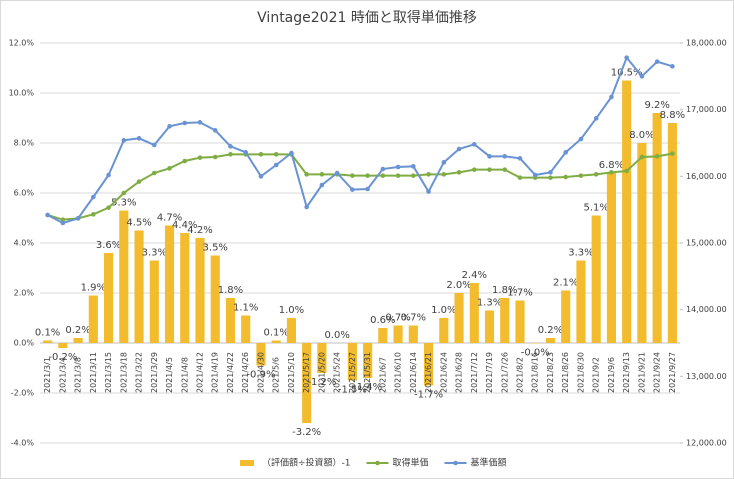 The image size is (734, 479). Describe the element at coordinates (62, 375) in the screenshot. I see `x-tick-label: 2021/3/4` at that location.